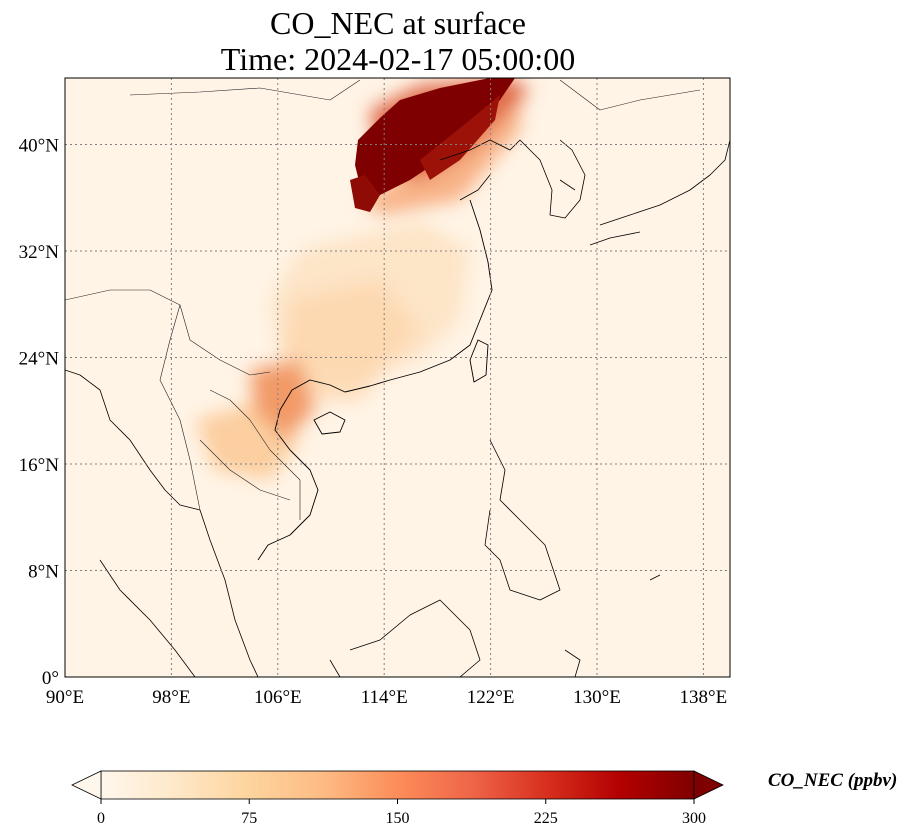 This screenshot has width=920, height=836. Describe the element at coordinates (480, 150) in the screenshot. I see `coastline-bohai` at that location.